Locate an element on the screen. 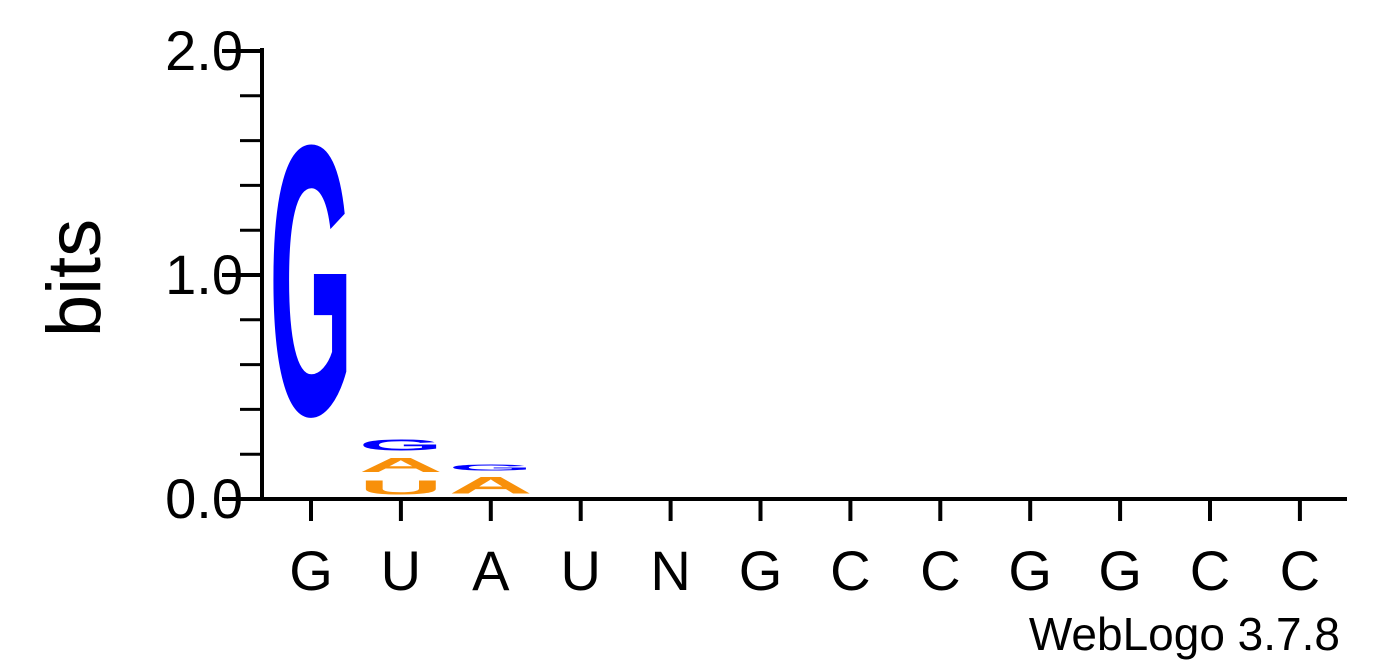  logo-letter-u: U is located at coordinates (401, 487).